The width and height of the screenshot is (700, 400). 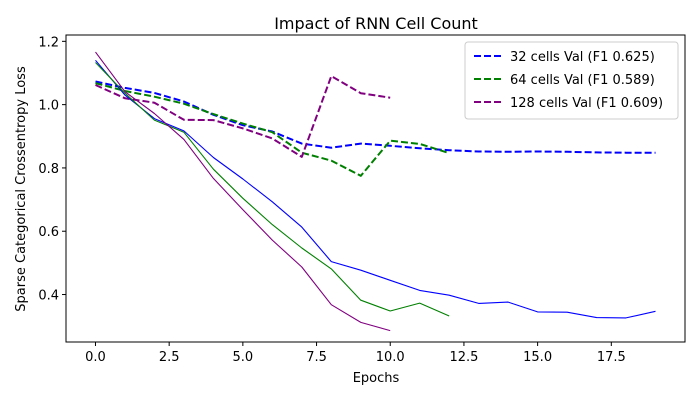 I want to click on y-tick-label: 0.8, so click(x=48, y=169).